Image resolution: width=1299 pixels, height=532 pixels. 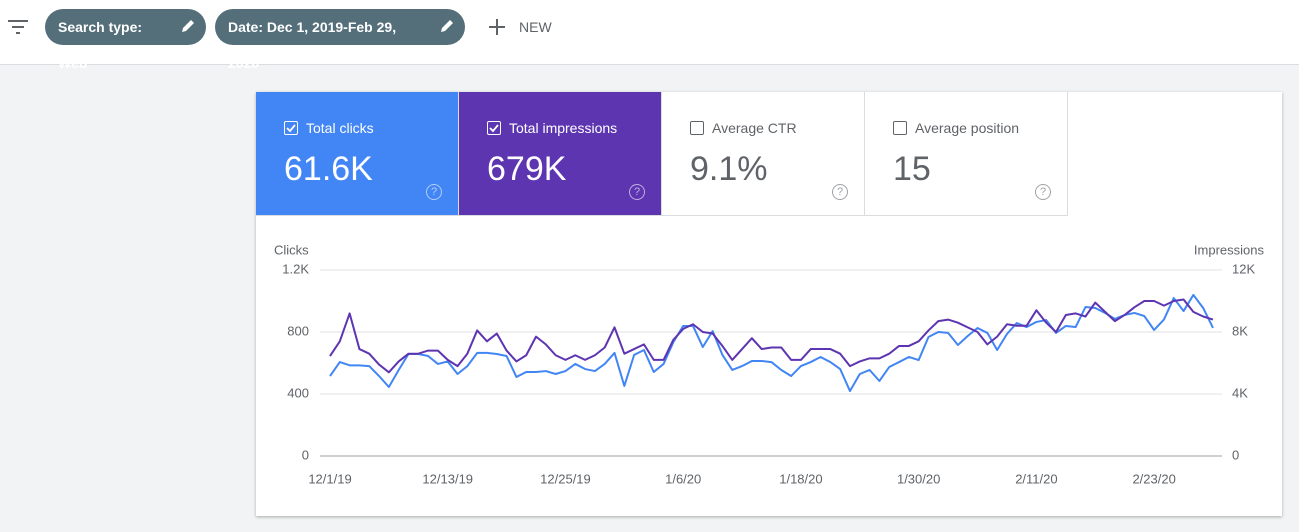 I want to click on metric-value: 15, so click(x=912, y=169).